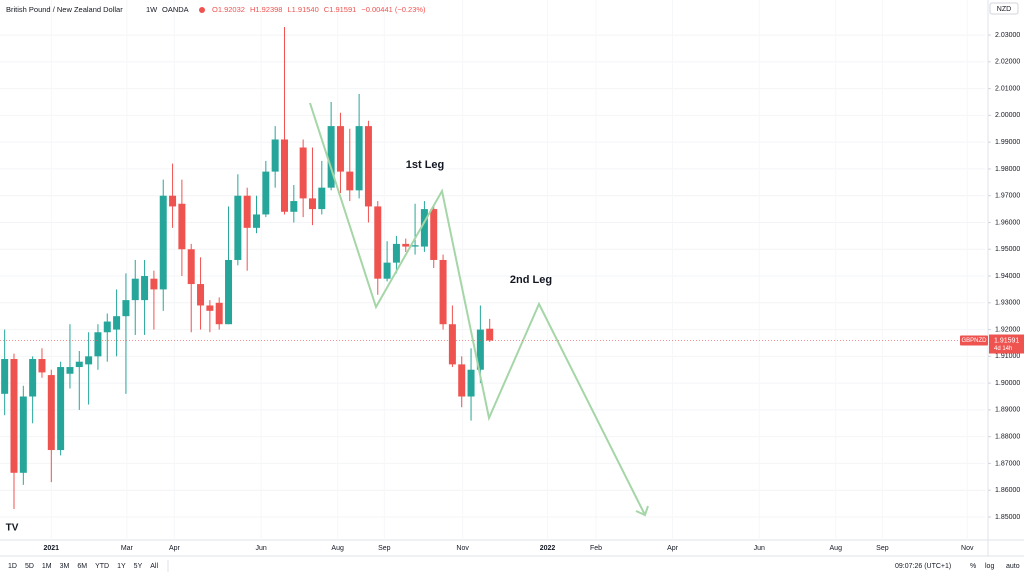  What do you see at coordinates (121, 566) in the screenshot?
I see `range-button: 1Y` at bounding box center [121, 566].